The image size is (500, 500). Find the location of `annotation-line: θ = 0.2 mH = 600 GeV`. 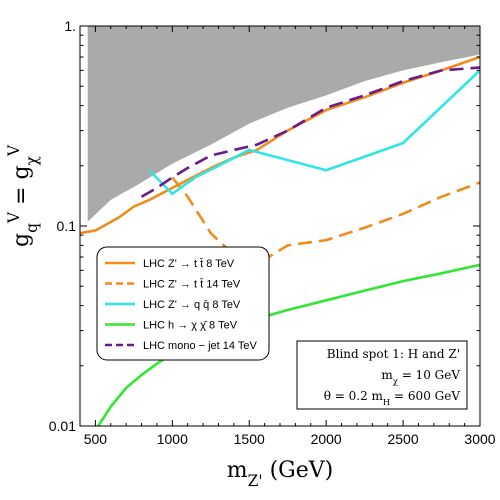

annotation-line: θ = 0.2 mH = 600 GeV is located at coordinates (392, 398).